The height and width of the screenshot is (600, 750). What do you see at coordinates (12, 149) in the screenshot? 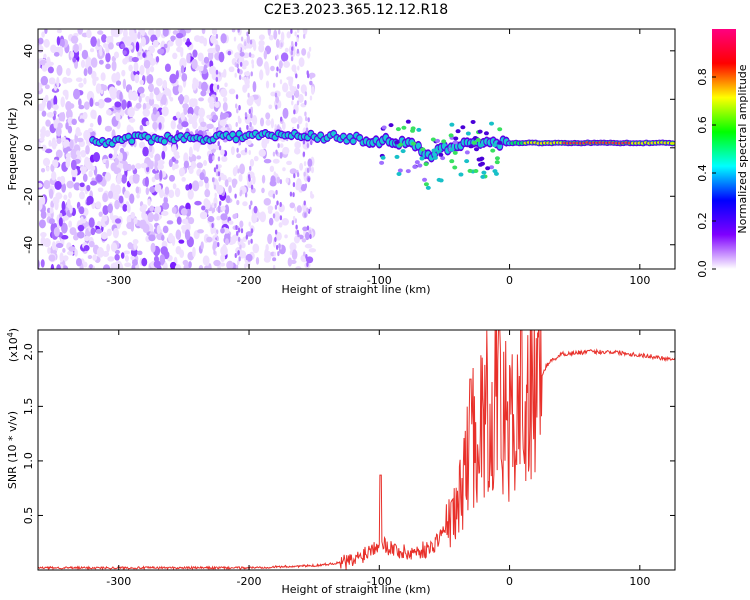
I see `spectrogram-y-label: Frequency (Hz)` at bounding box center [12, 149].